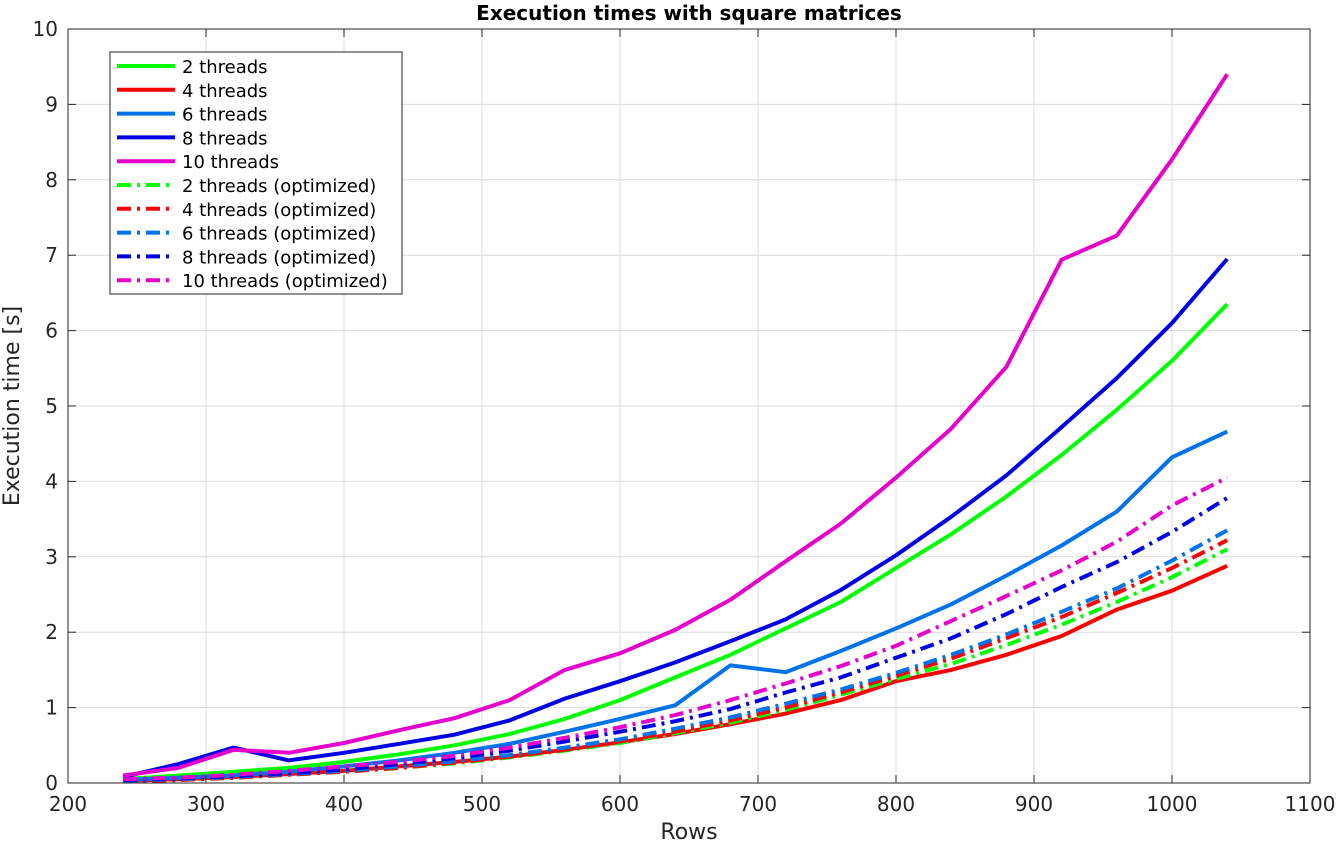 The height and width of the screenshot is (843, 1337). I want to click on y-tick-label: 7, so click(51, 255).